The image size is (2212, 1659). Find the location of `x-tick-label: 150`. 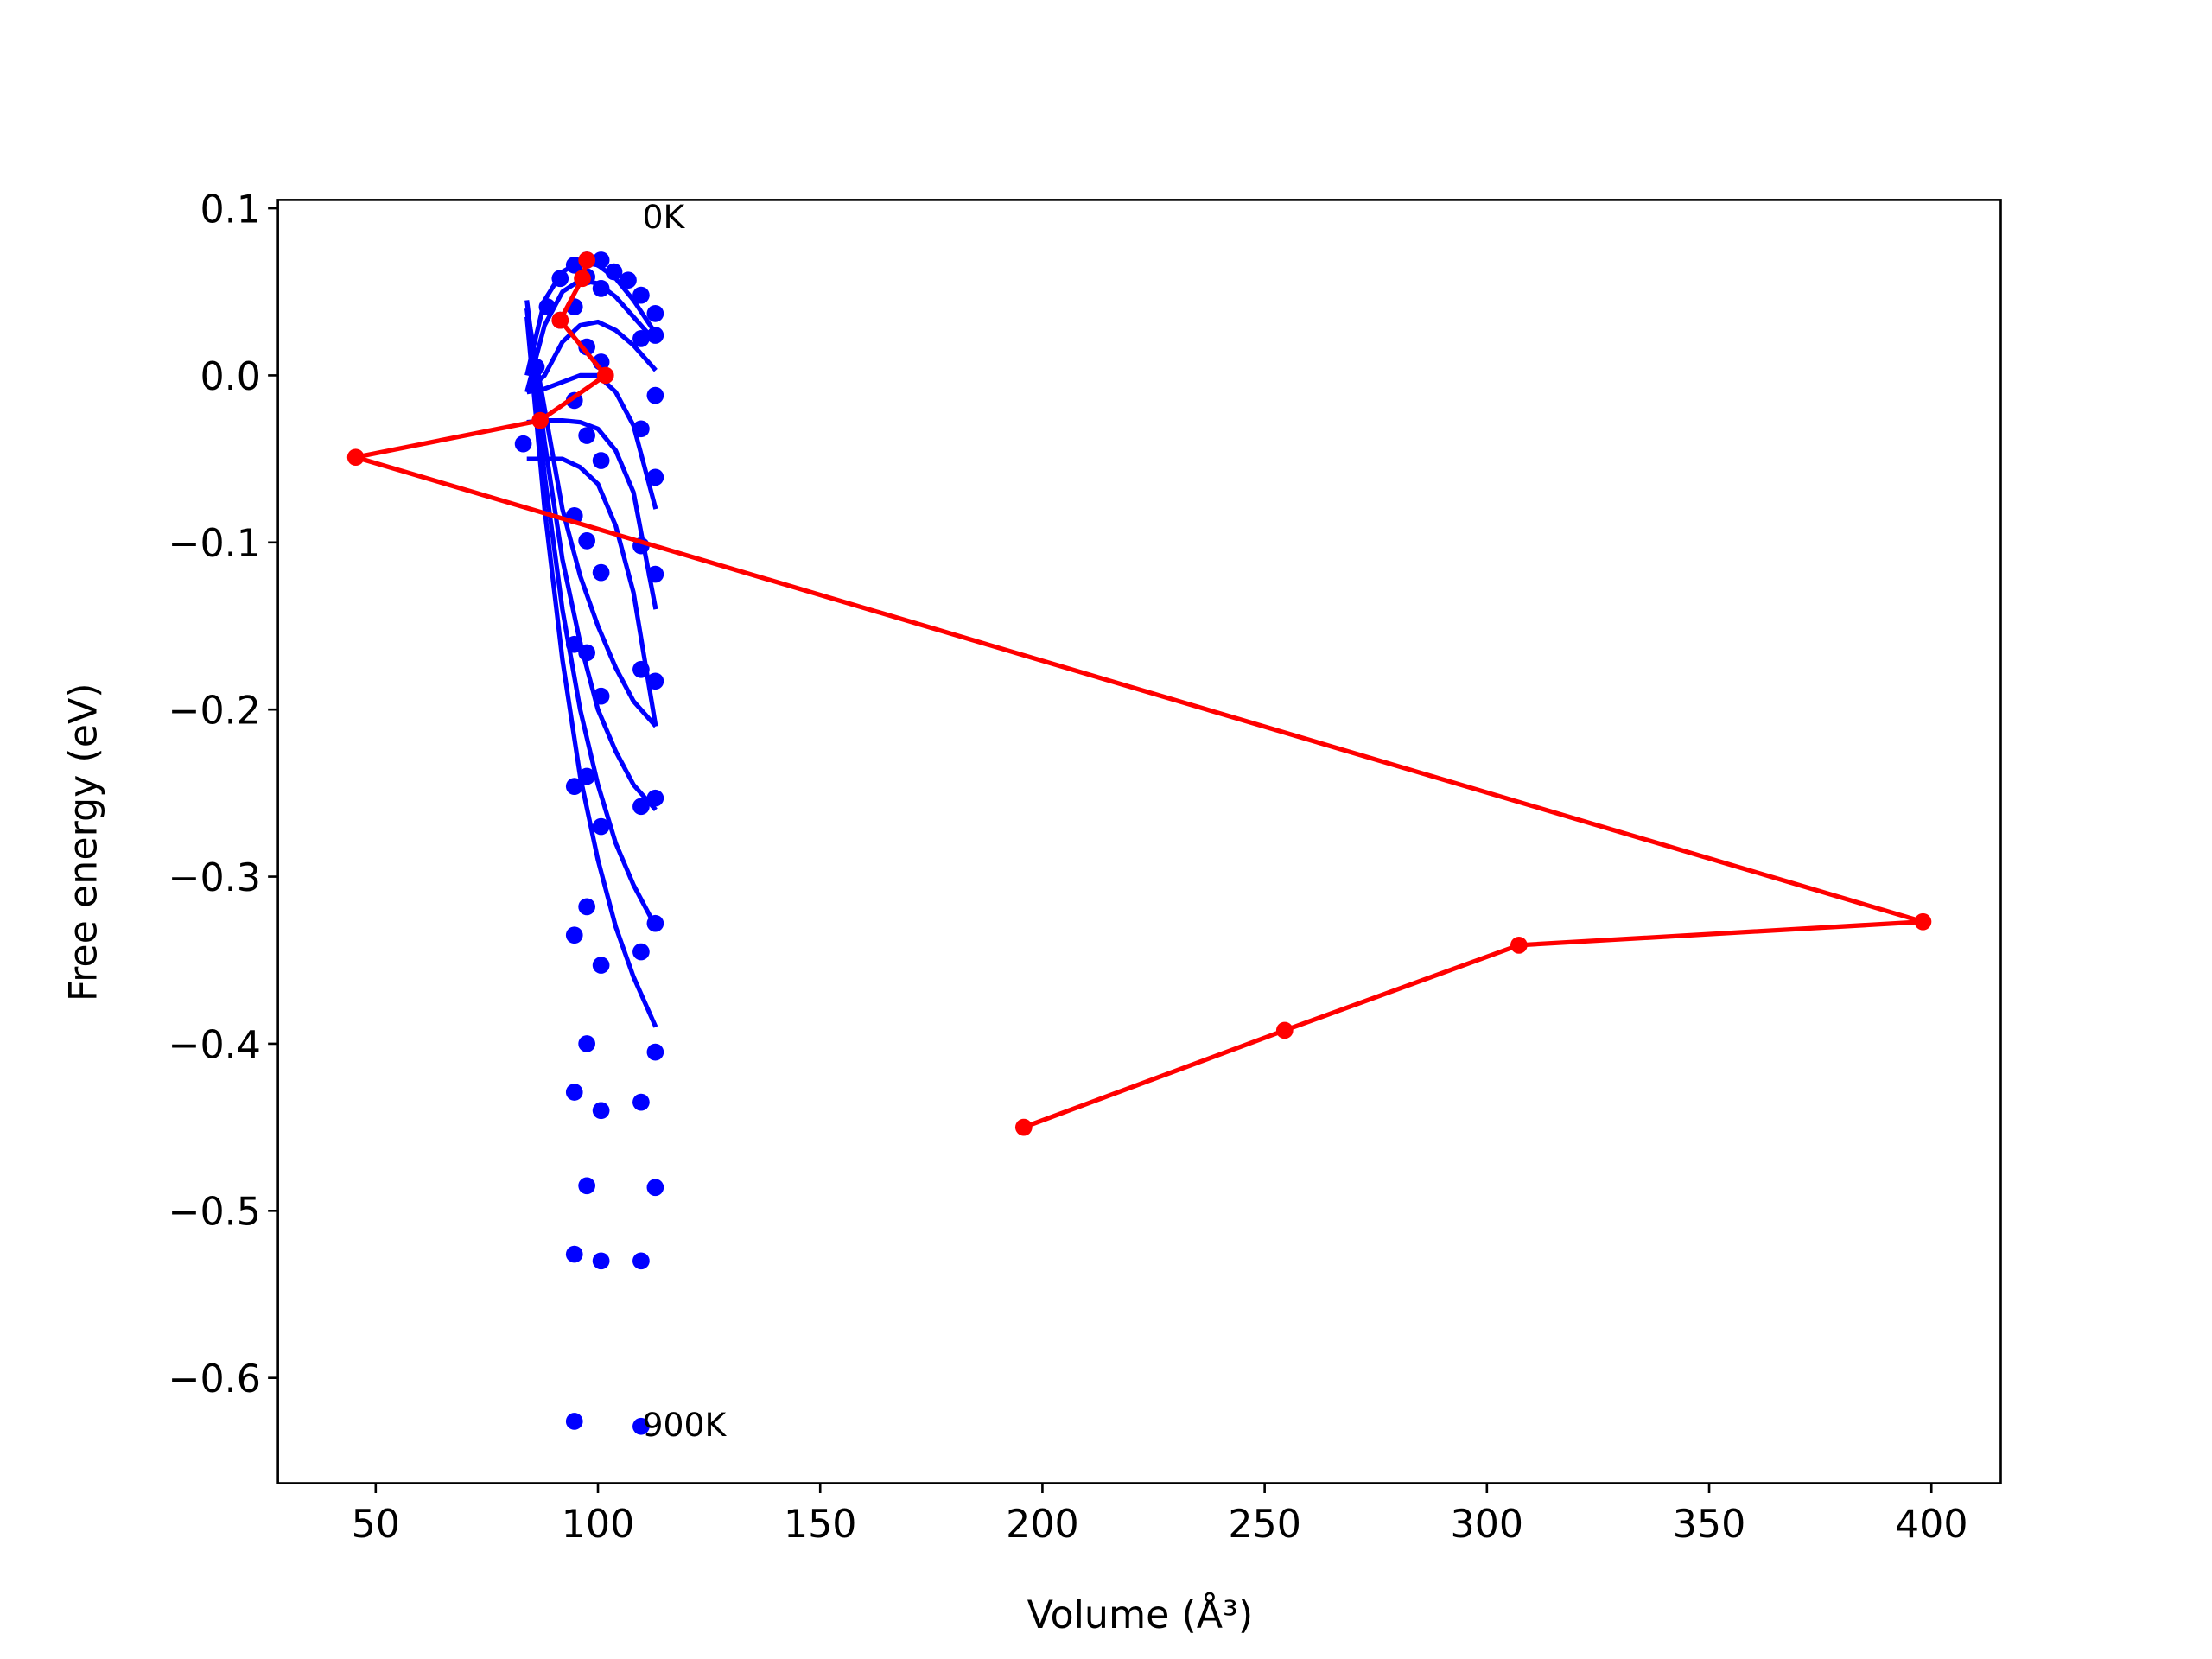

x-tick-label: 150 is located at coordinates (820, 1525).